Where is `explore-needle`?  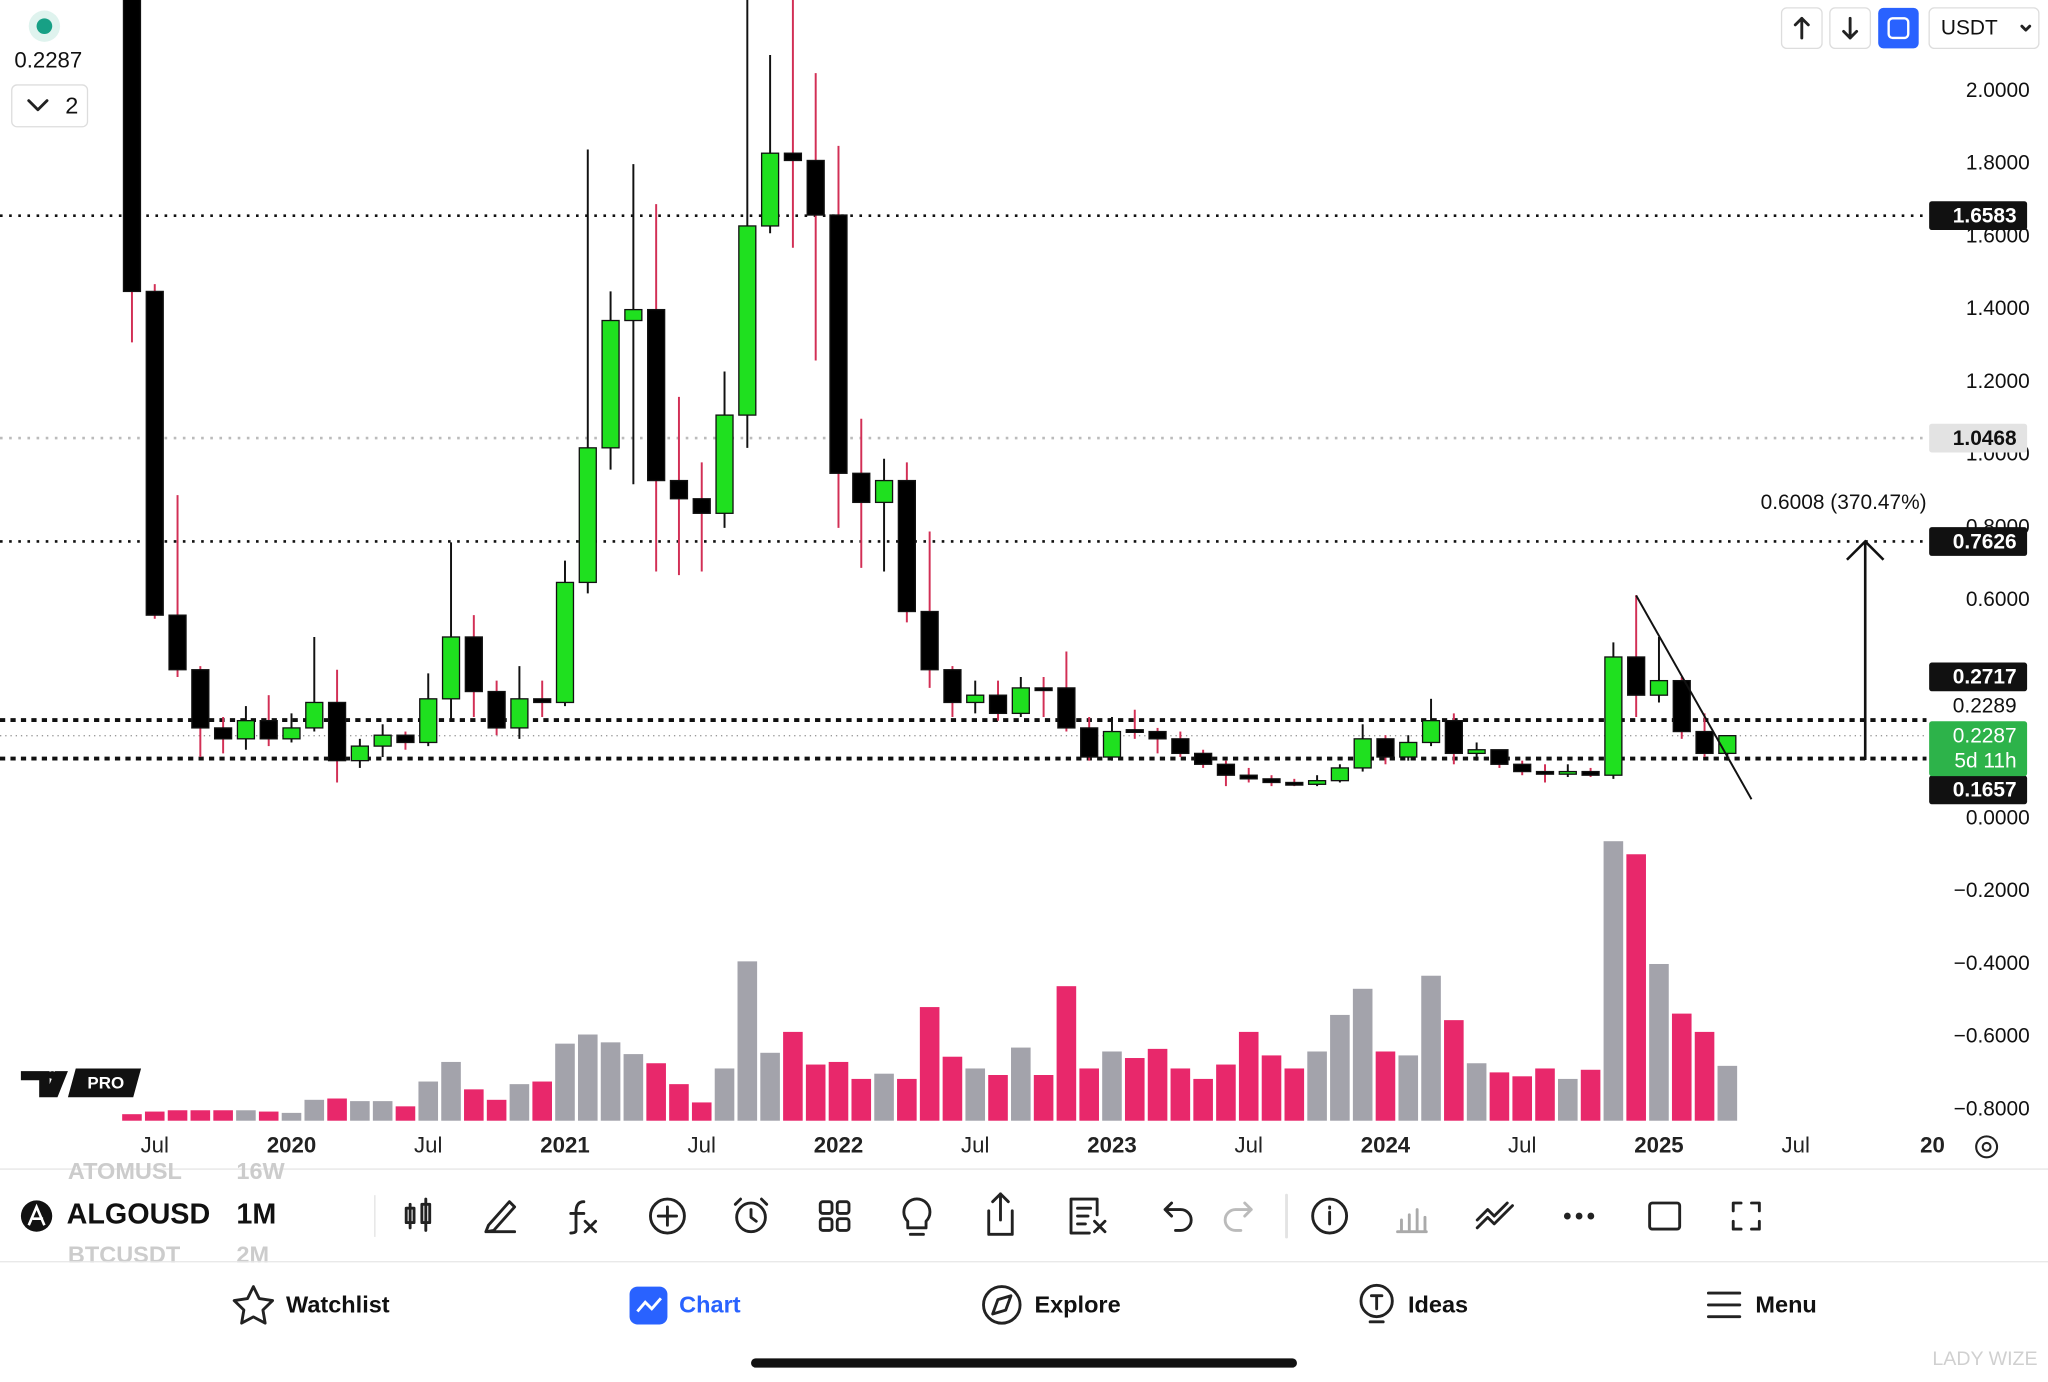 explore-needle is located at coordinates (1002, 1305).